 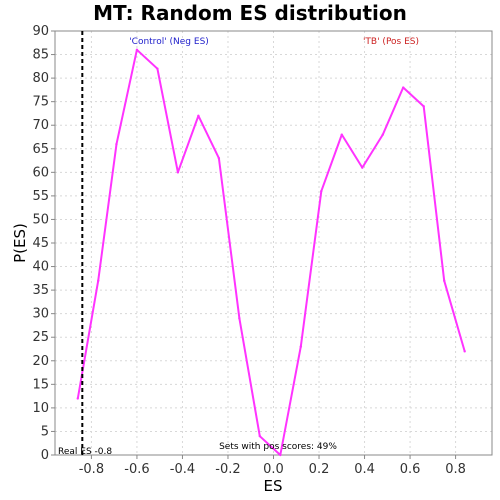 What do you see at coordinates (455, 469) in the screenshot?
I see `x-tick-label: 0.8` at bounding box center [455, 469].